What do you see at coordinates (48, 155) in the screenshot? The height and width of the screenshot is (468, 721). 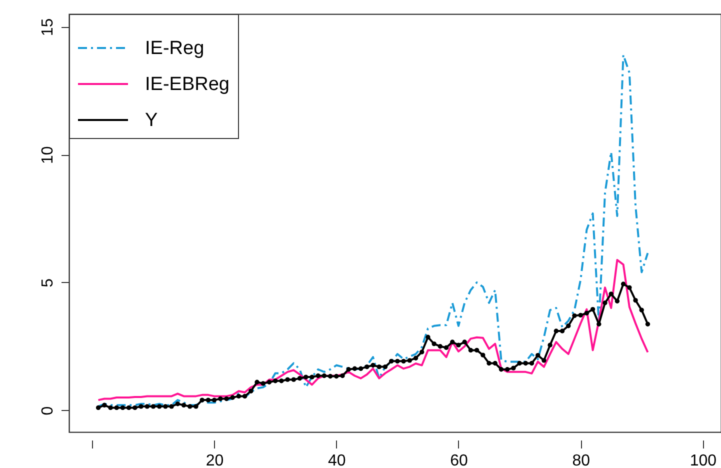 I see `y-tick-label: 10` at bounding box center [48, 155].